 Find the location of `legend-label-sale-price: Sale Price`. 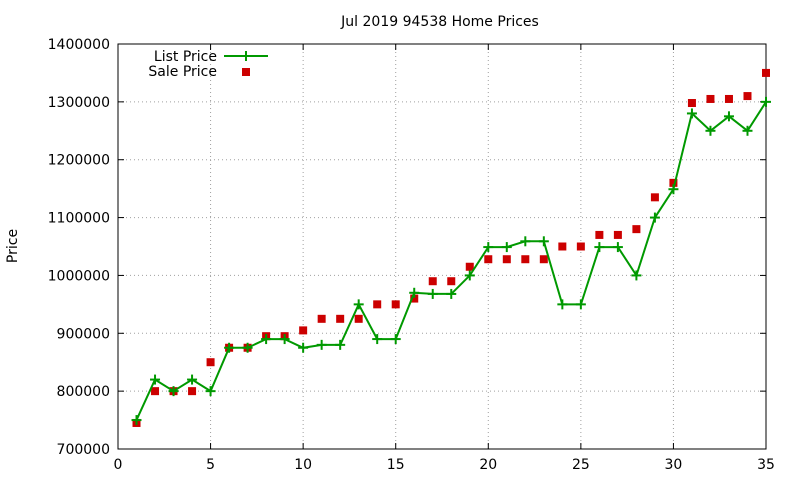

legend-label-sale-price: Sale Price is located at coordinates (182, 72).